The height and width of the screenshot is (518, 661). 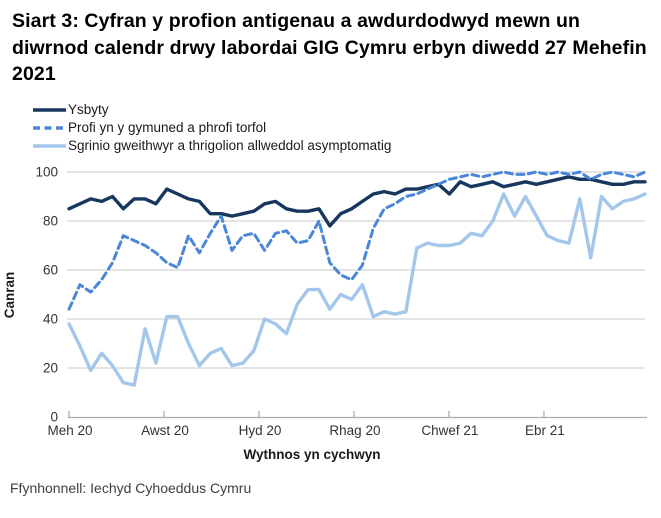 I want to click on y-tick-label: 20, so click(x=50, y=367).